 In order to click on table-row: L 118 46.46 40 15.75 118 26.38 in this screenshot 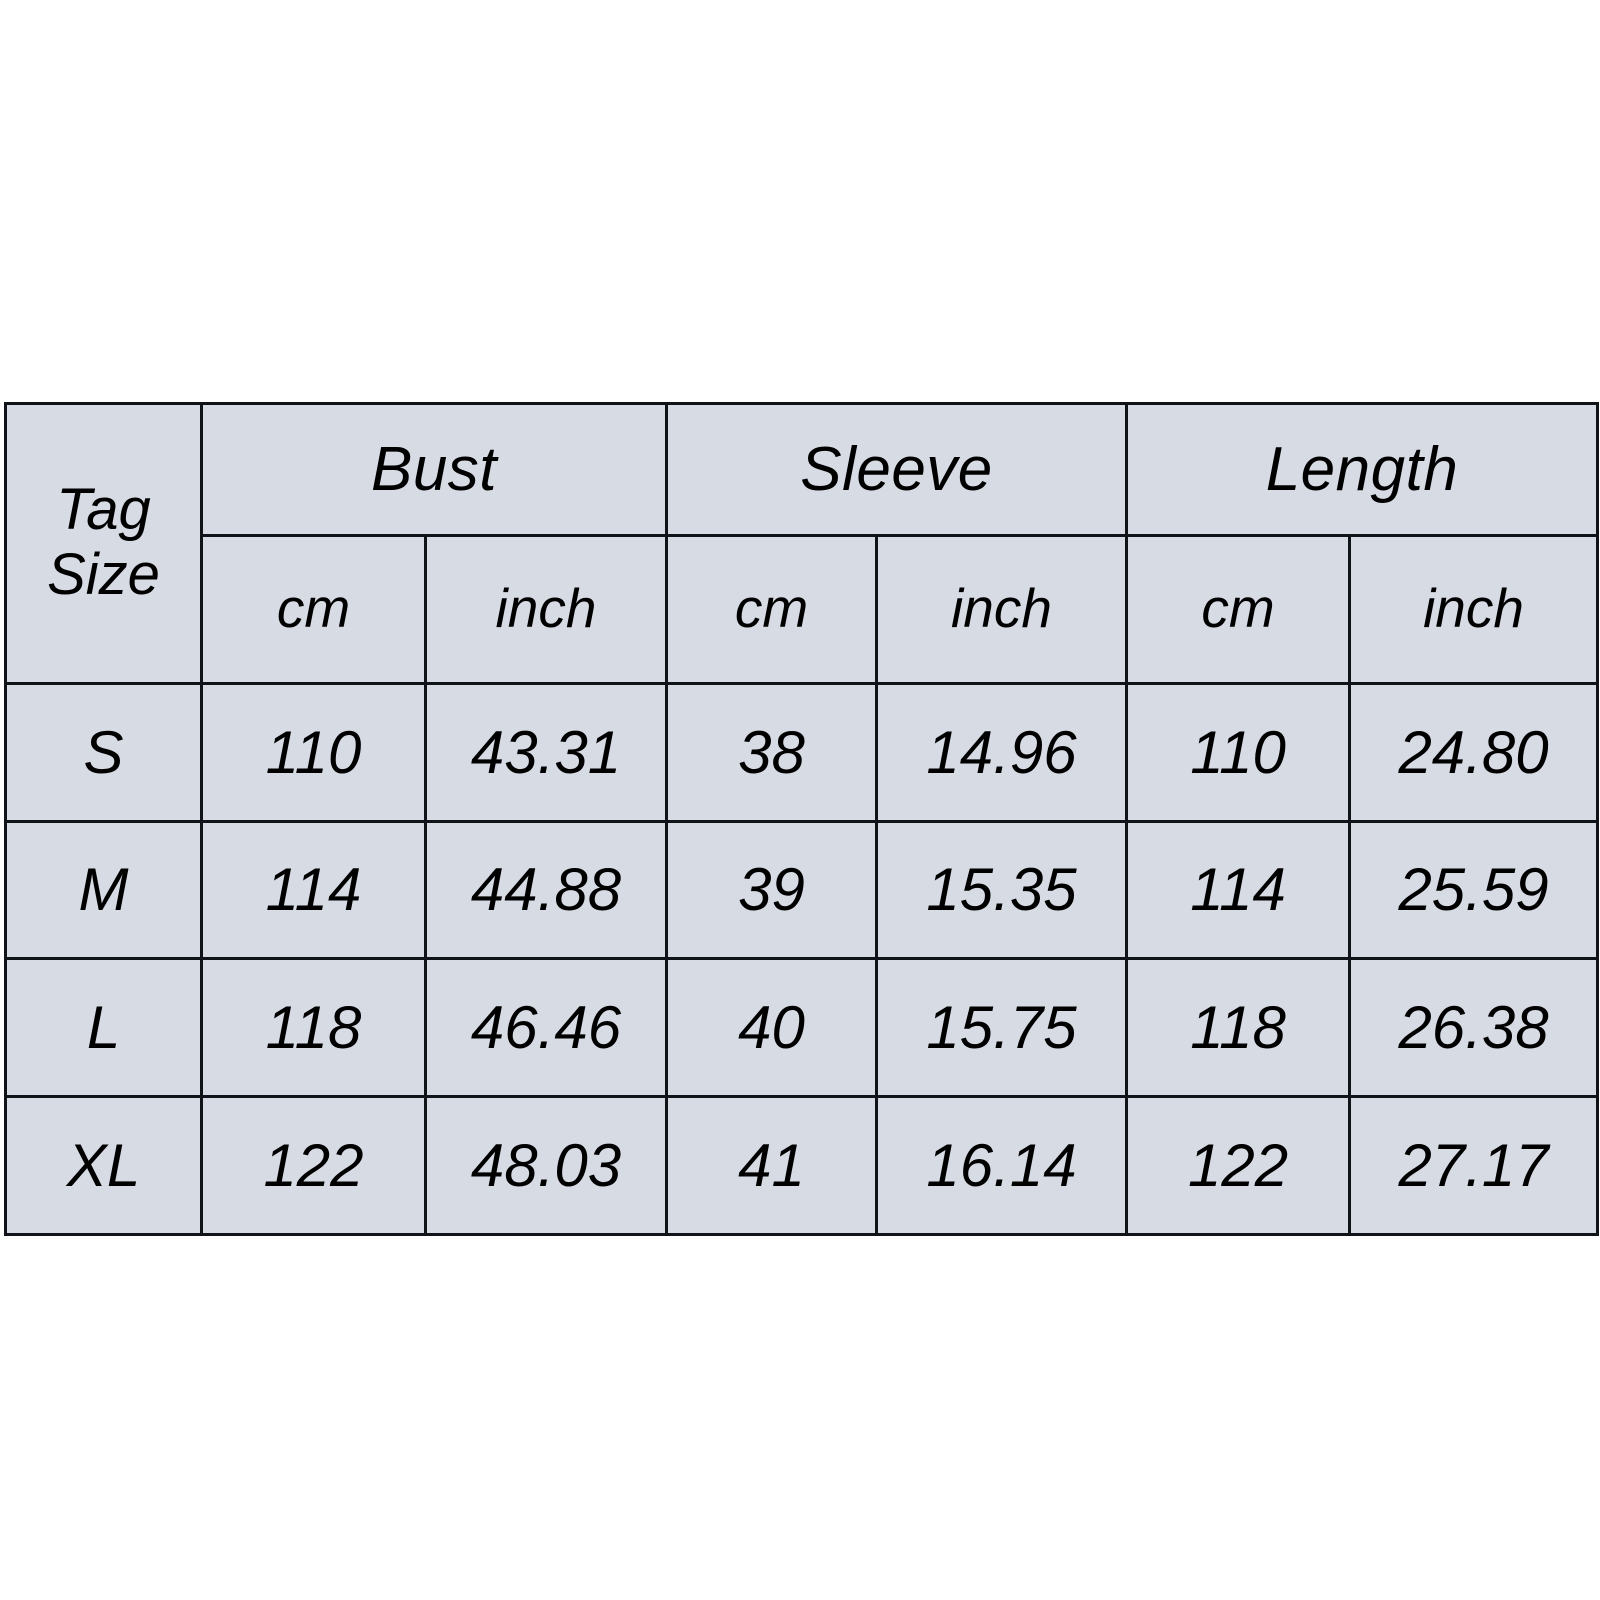, I will do `click(802, 1028)`.